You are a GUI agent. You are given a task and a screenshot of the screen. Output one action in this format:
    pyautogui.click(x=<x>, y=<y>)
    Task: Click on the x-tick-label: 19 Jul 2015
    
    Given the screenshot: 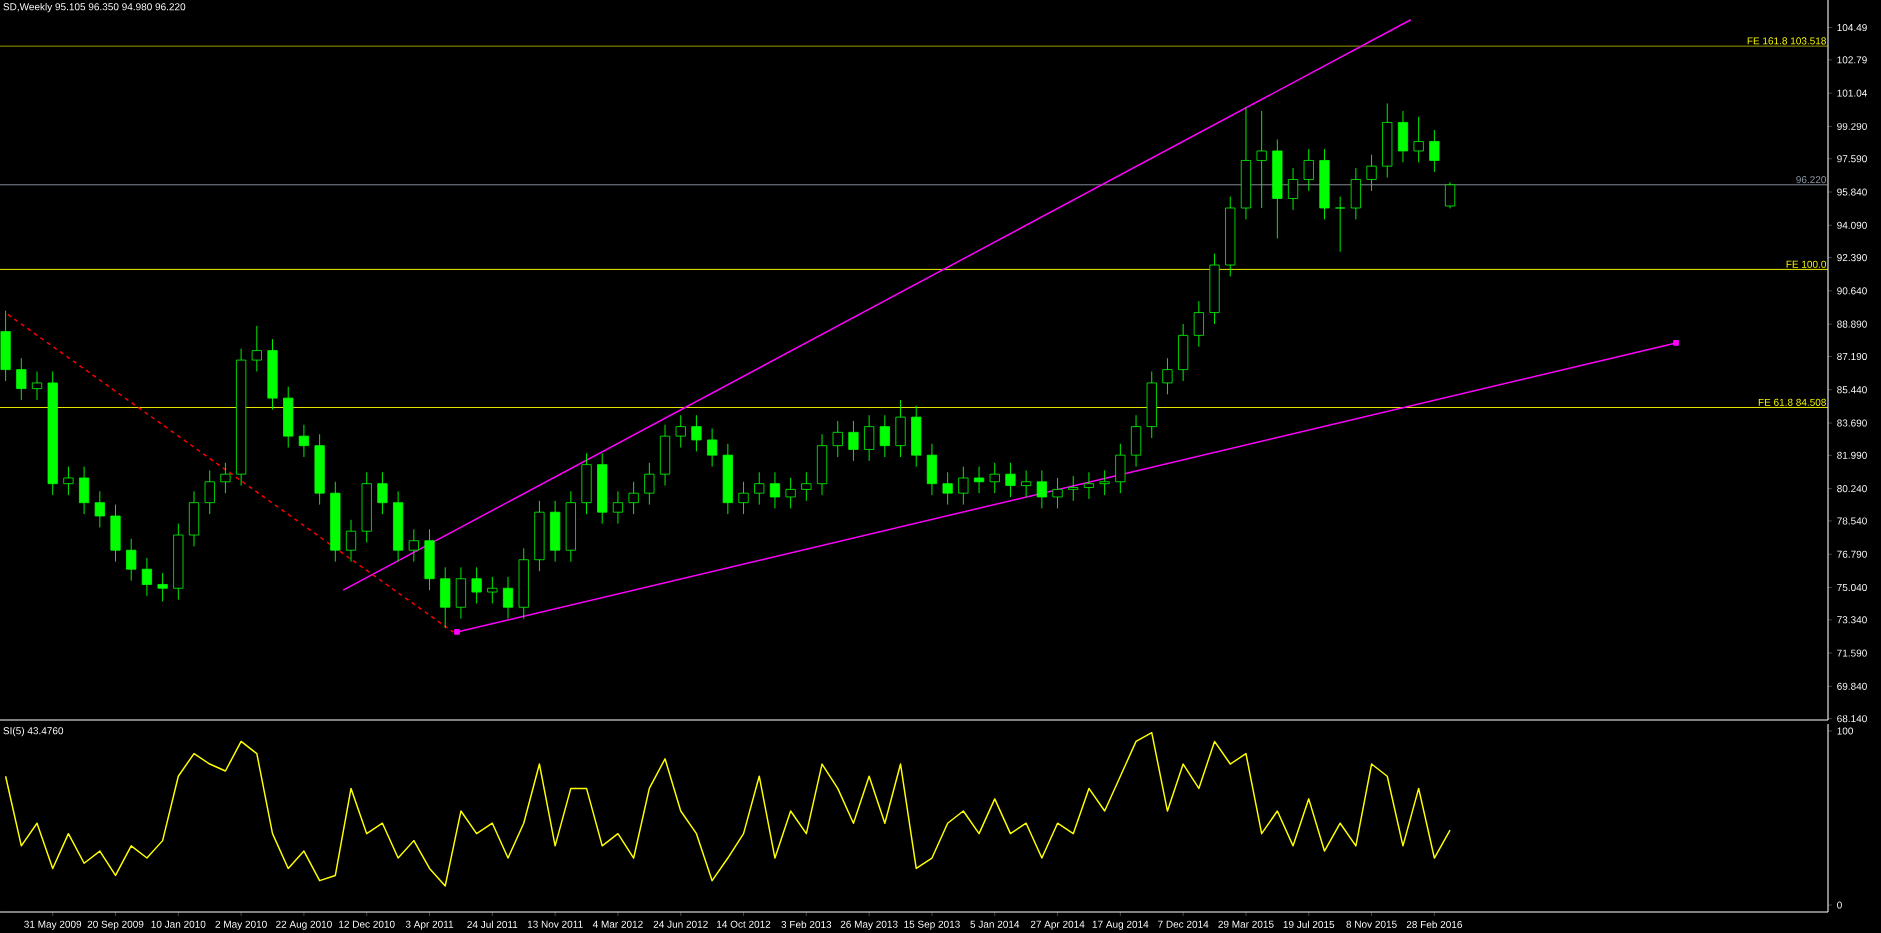 What is the action you would take?
    pyautogui.click(x=1309, y=924)
    